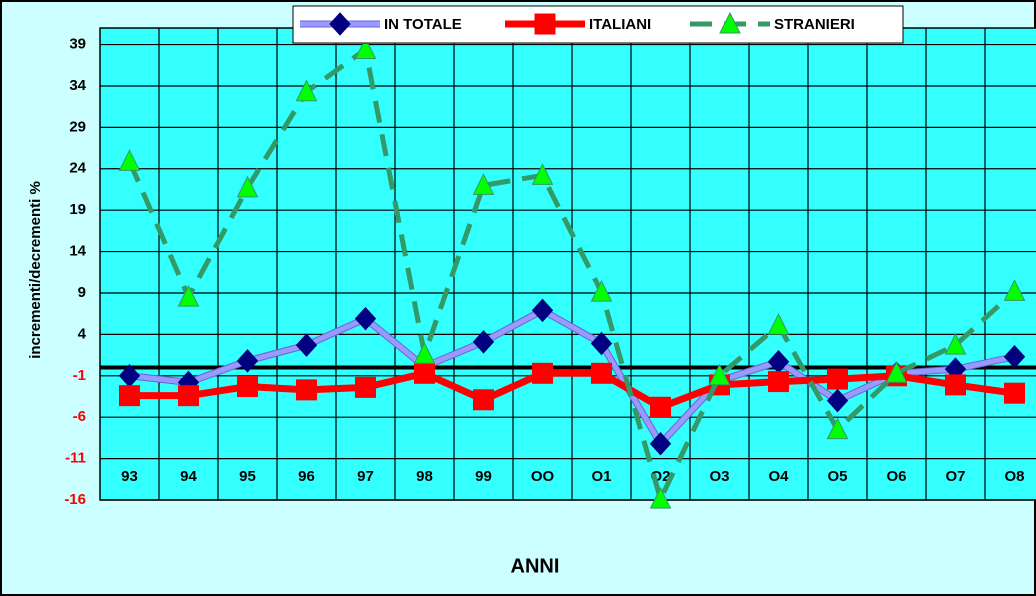  Describe the element at coordinates (896, 476) in the screenshot. I see `x-tick-label: O6` at that location.